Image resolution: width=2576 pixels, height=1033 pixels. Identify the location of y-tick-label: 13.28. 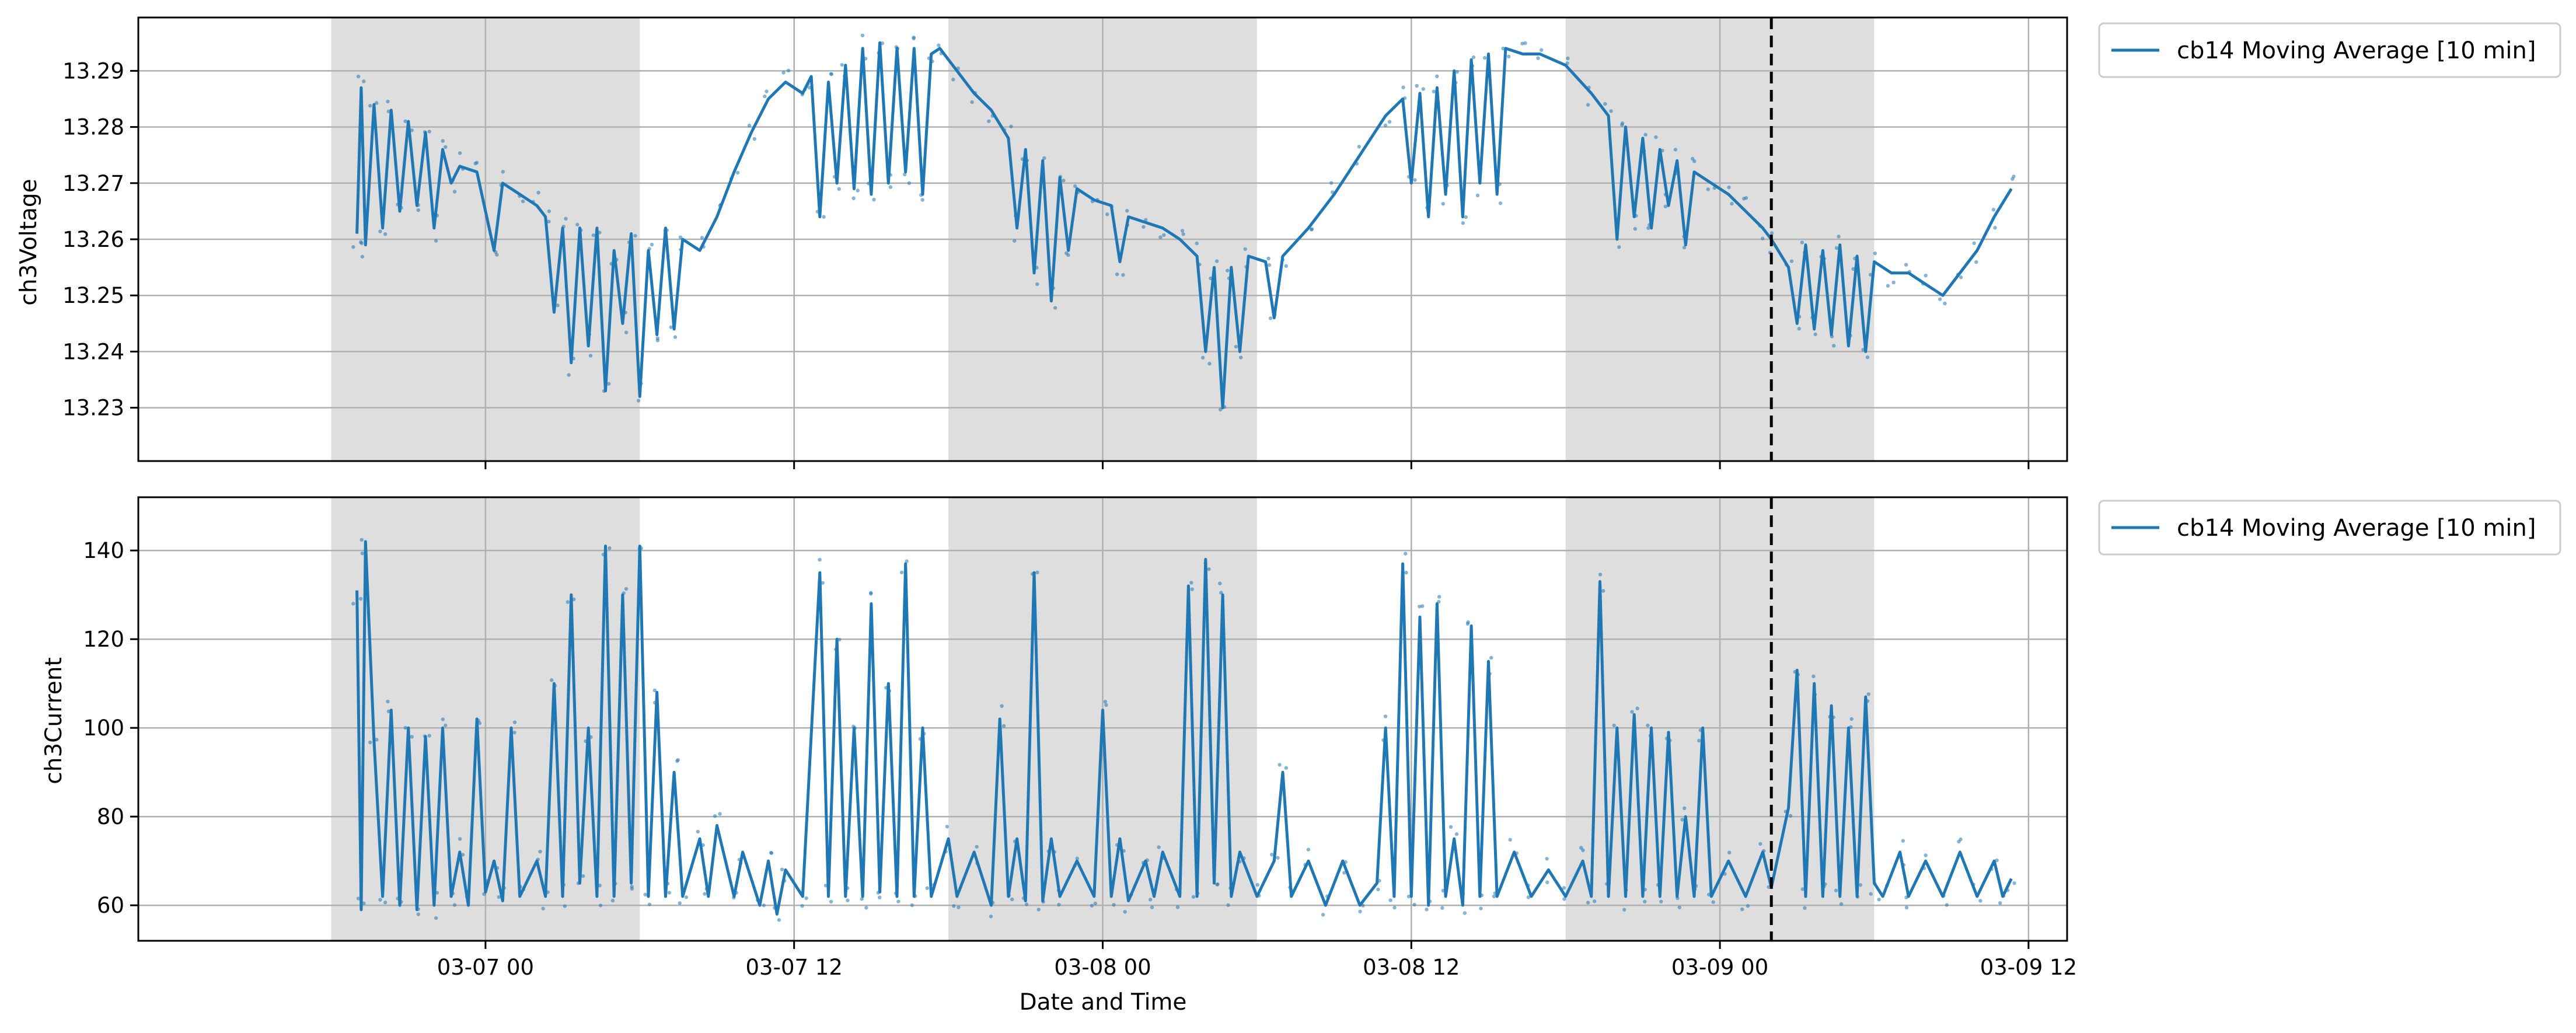
(93, 128).